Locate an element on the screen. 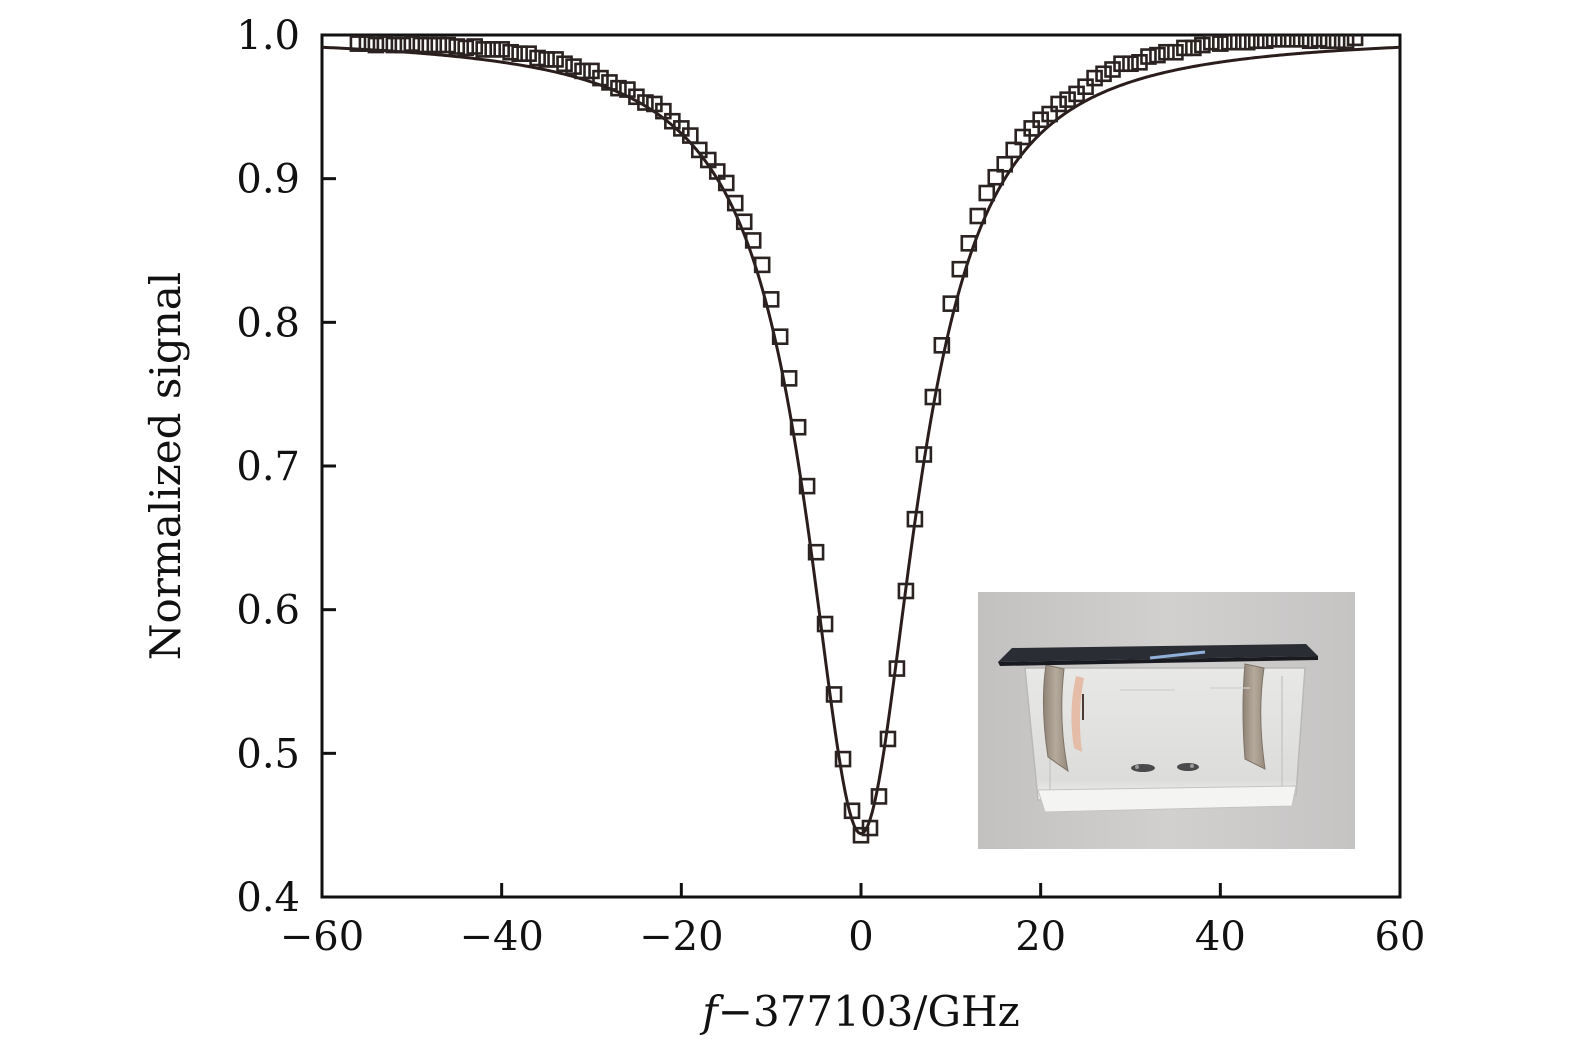 The image size is (1575, 1053). y-tick-label: 1.0 is located at coordinates (268, 36).